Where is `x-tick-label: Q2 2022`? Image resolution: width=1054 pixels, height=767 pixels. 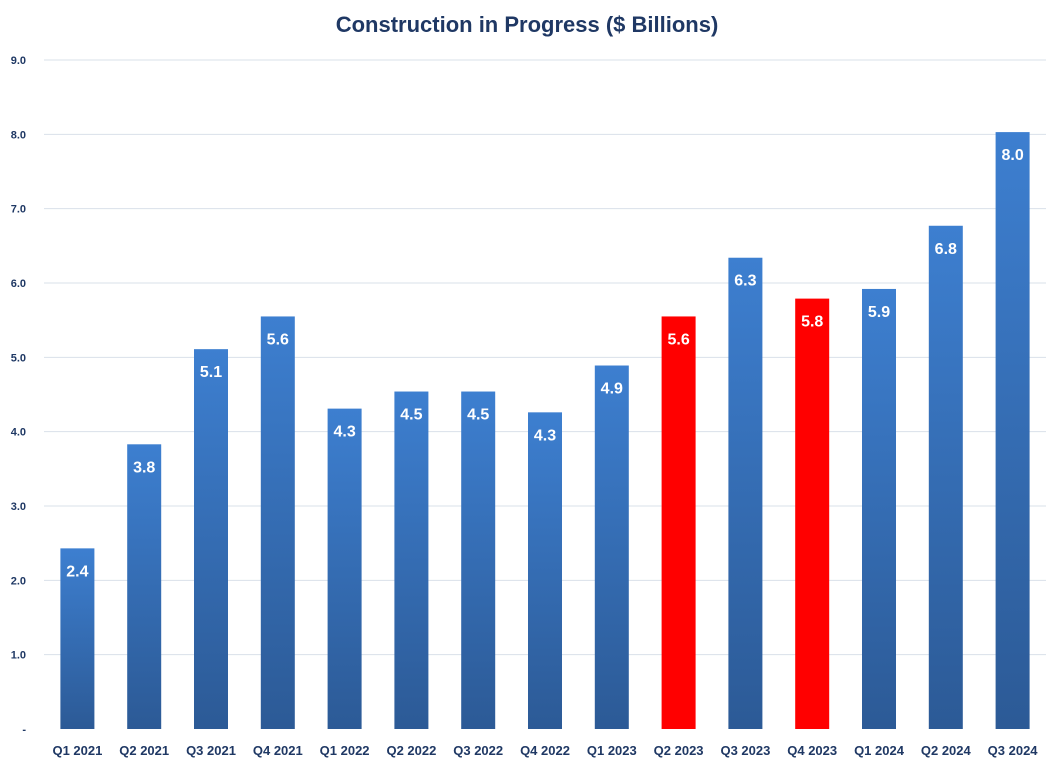
x-tick-label: Q2 2022 is located at coordinates (411, 750).